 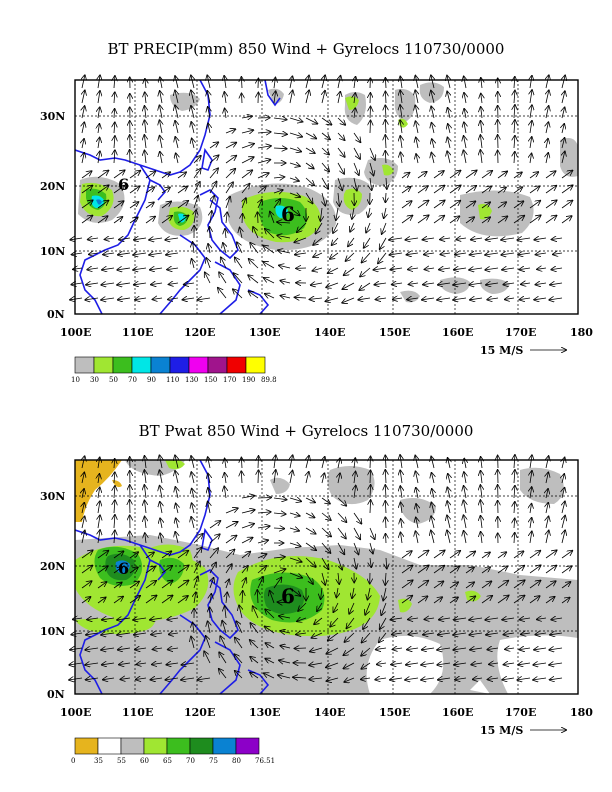 What do you see at coordinates (52, 631) in the screenshot?
I see `svg-text: 10N` at bounding box center [52, 631].